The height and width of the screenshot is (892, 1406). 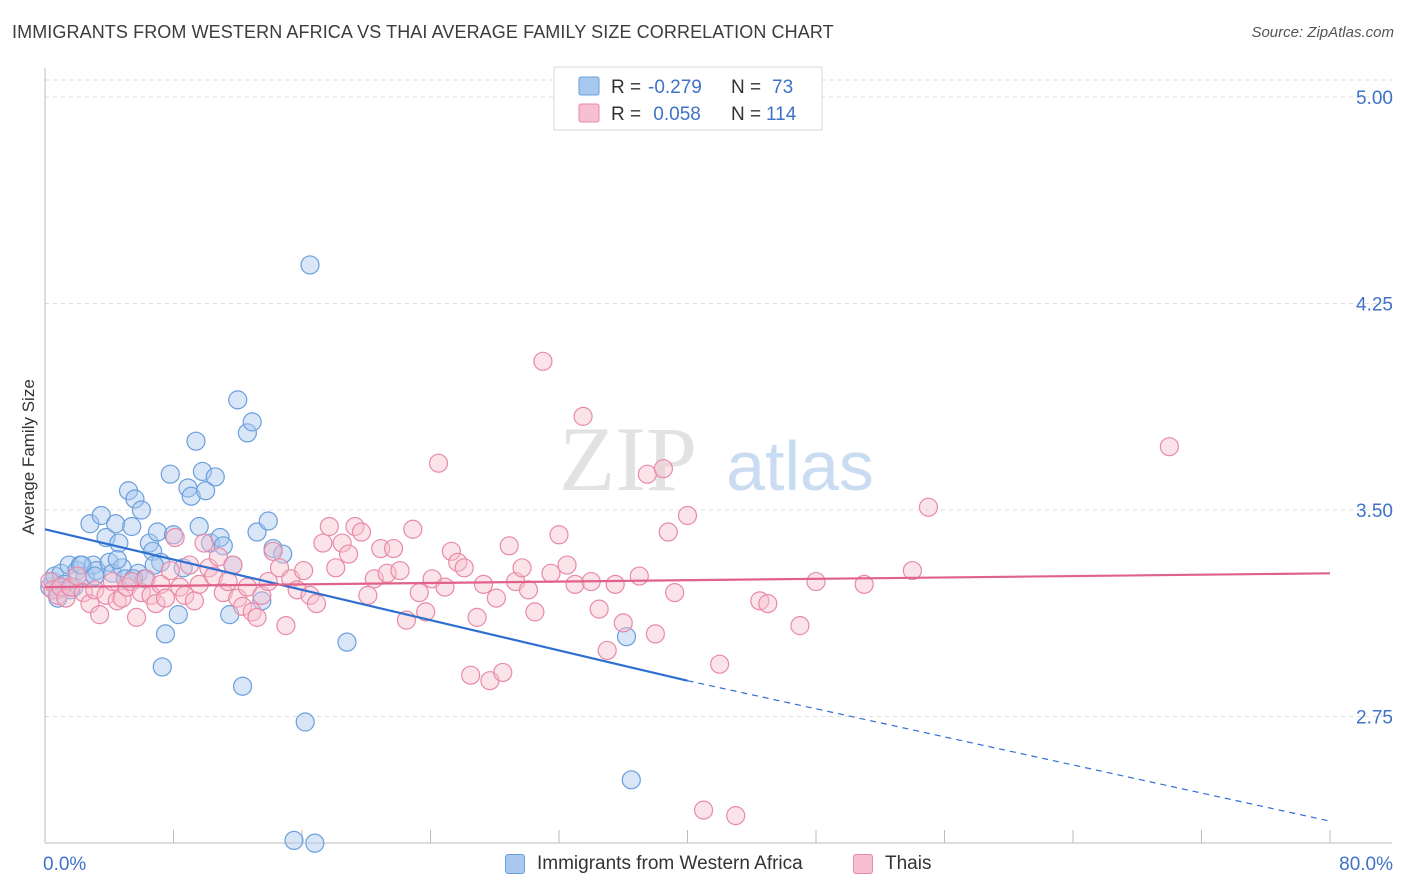 I want to click on legend-item-thais: Thais, so click(x=892, y=864).